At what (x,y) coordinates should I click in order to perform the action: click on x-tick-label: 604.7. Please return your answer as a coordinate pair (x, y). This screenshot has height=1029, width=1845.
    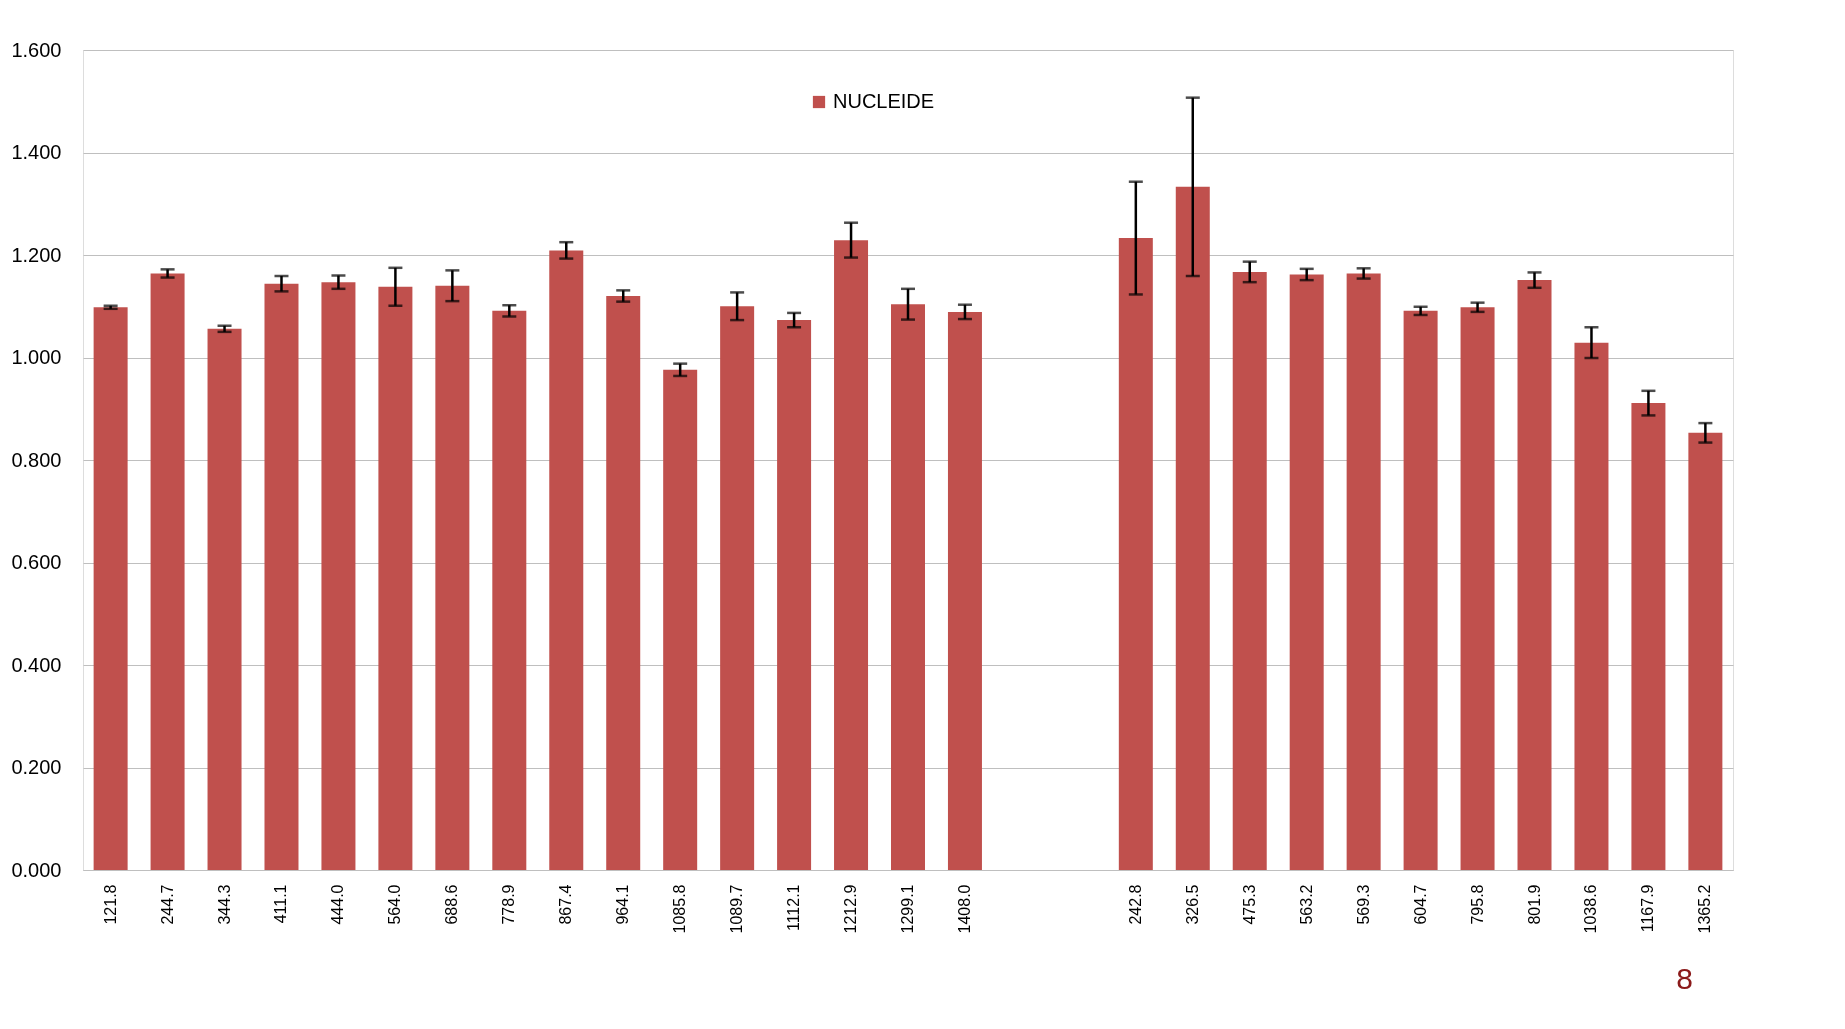
    Looking at the image, I should click on (1420, 904).